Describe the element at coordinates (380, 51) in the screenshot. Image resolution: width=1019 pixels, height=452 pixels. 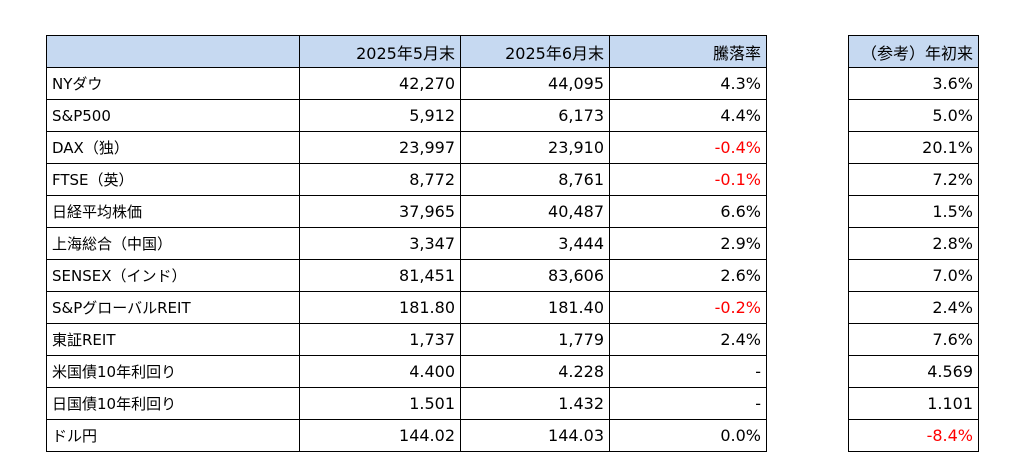
I see `header-may: 2025年5月末` at that location.